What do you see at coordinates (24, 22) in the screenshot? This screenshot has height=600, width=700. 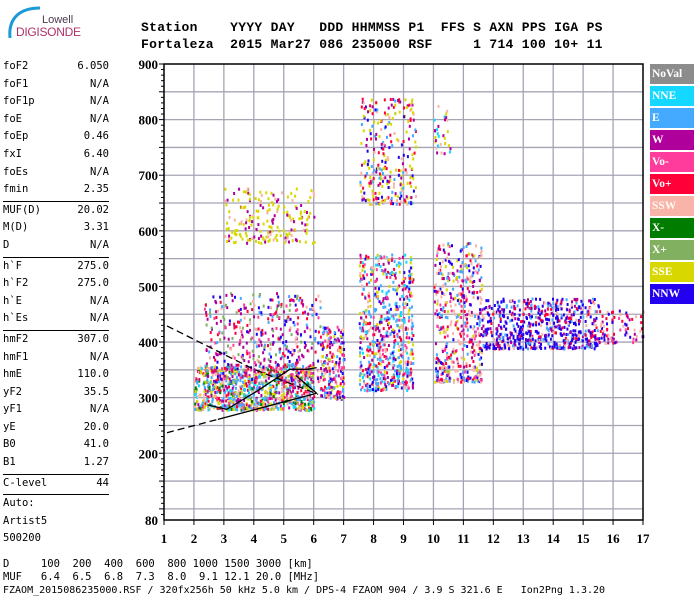 I see `logo-arc-icon` at bounding box center [24, 22].